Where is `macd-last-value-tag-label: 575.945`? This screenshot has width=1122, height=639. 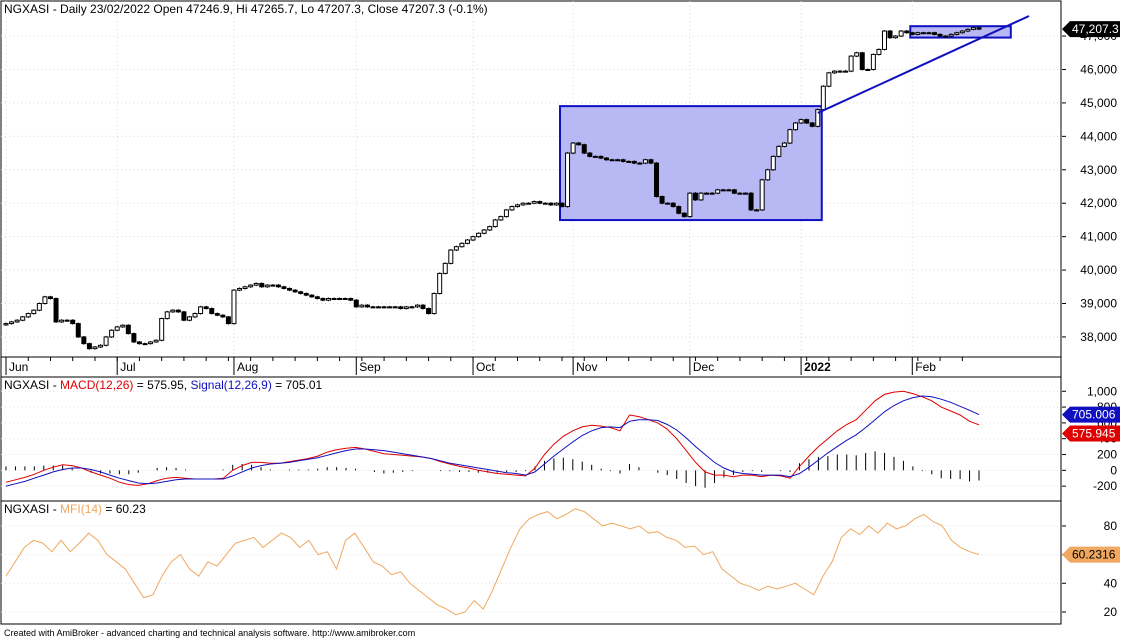 macd-last-value-tag-label: 575.945 is located at coordinates (1094, 433).